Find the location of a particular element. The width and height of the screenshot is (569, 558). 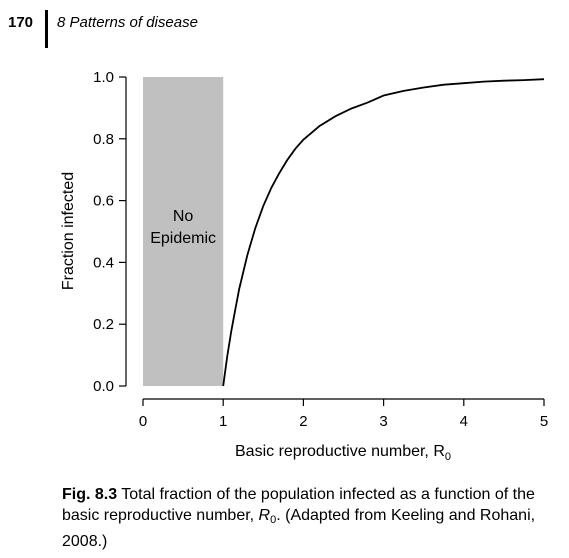

y-tick-label: 0.2 is located at coordinates (103, 324).